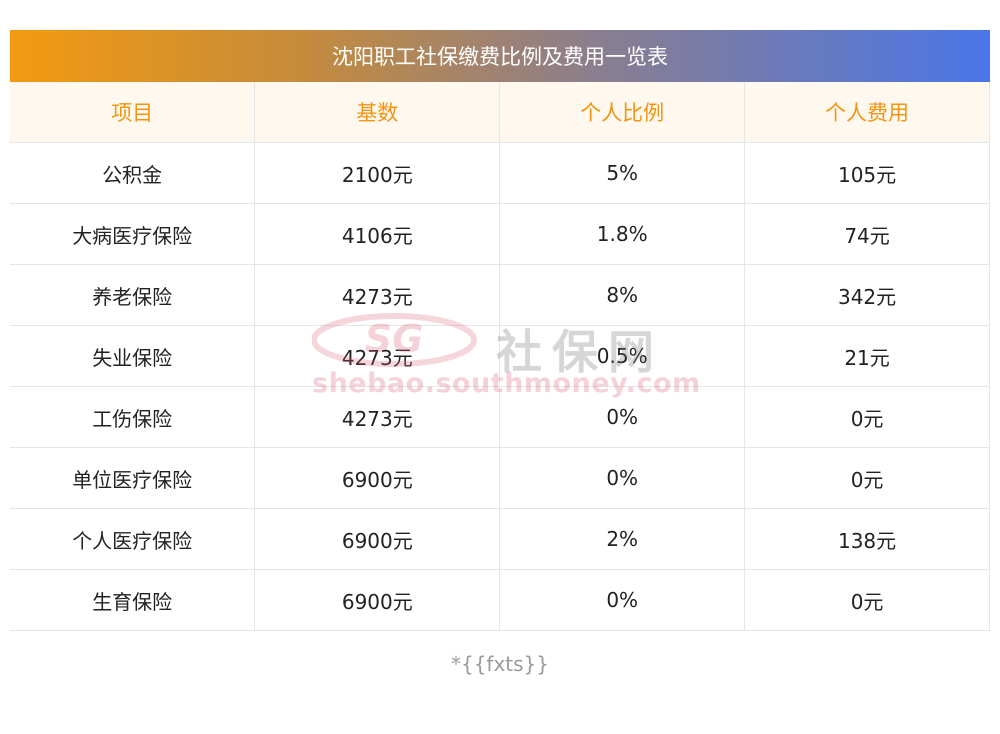  Describe the element at coordinates (132, 356) in the screenshot. I see `cell-item: 失业保险` at that location.